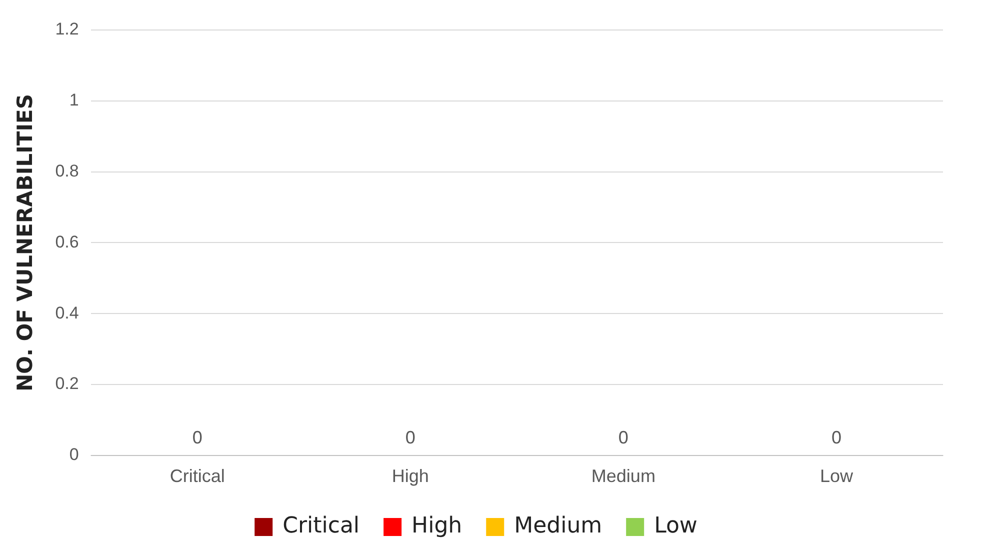 Image resolution: width=983 pixels, height=558 pixels. What do you see at coordinates (67, 29) in the screenshot?
I see `y-tick-label: 1.2` at bounding box center [67, 29].